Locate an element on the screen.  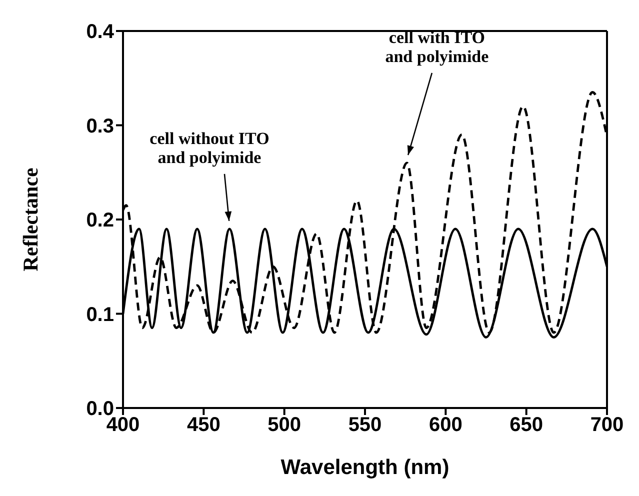
x-tick-label: 650 is located at coordinates (527, 425).